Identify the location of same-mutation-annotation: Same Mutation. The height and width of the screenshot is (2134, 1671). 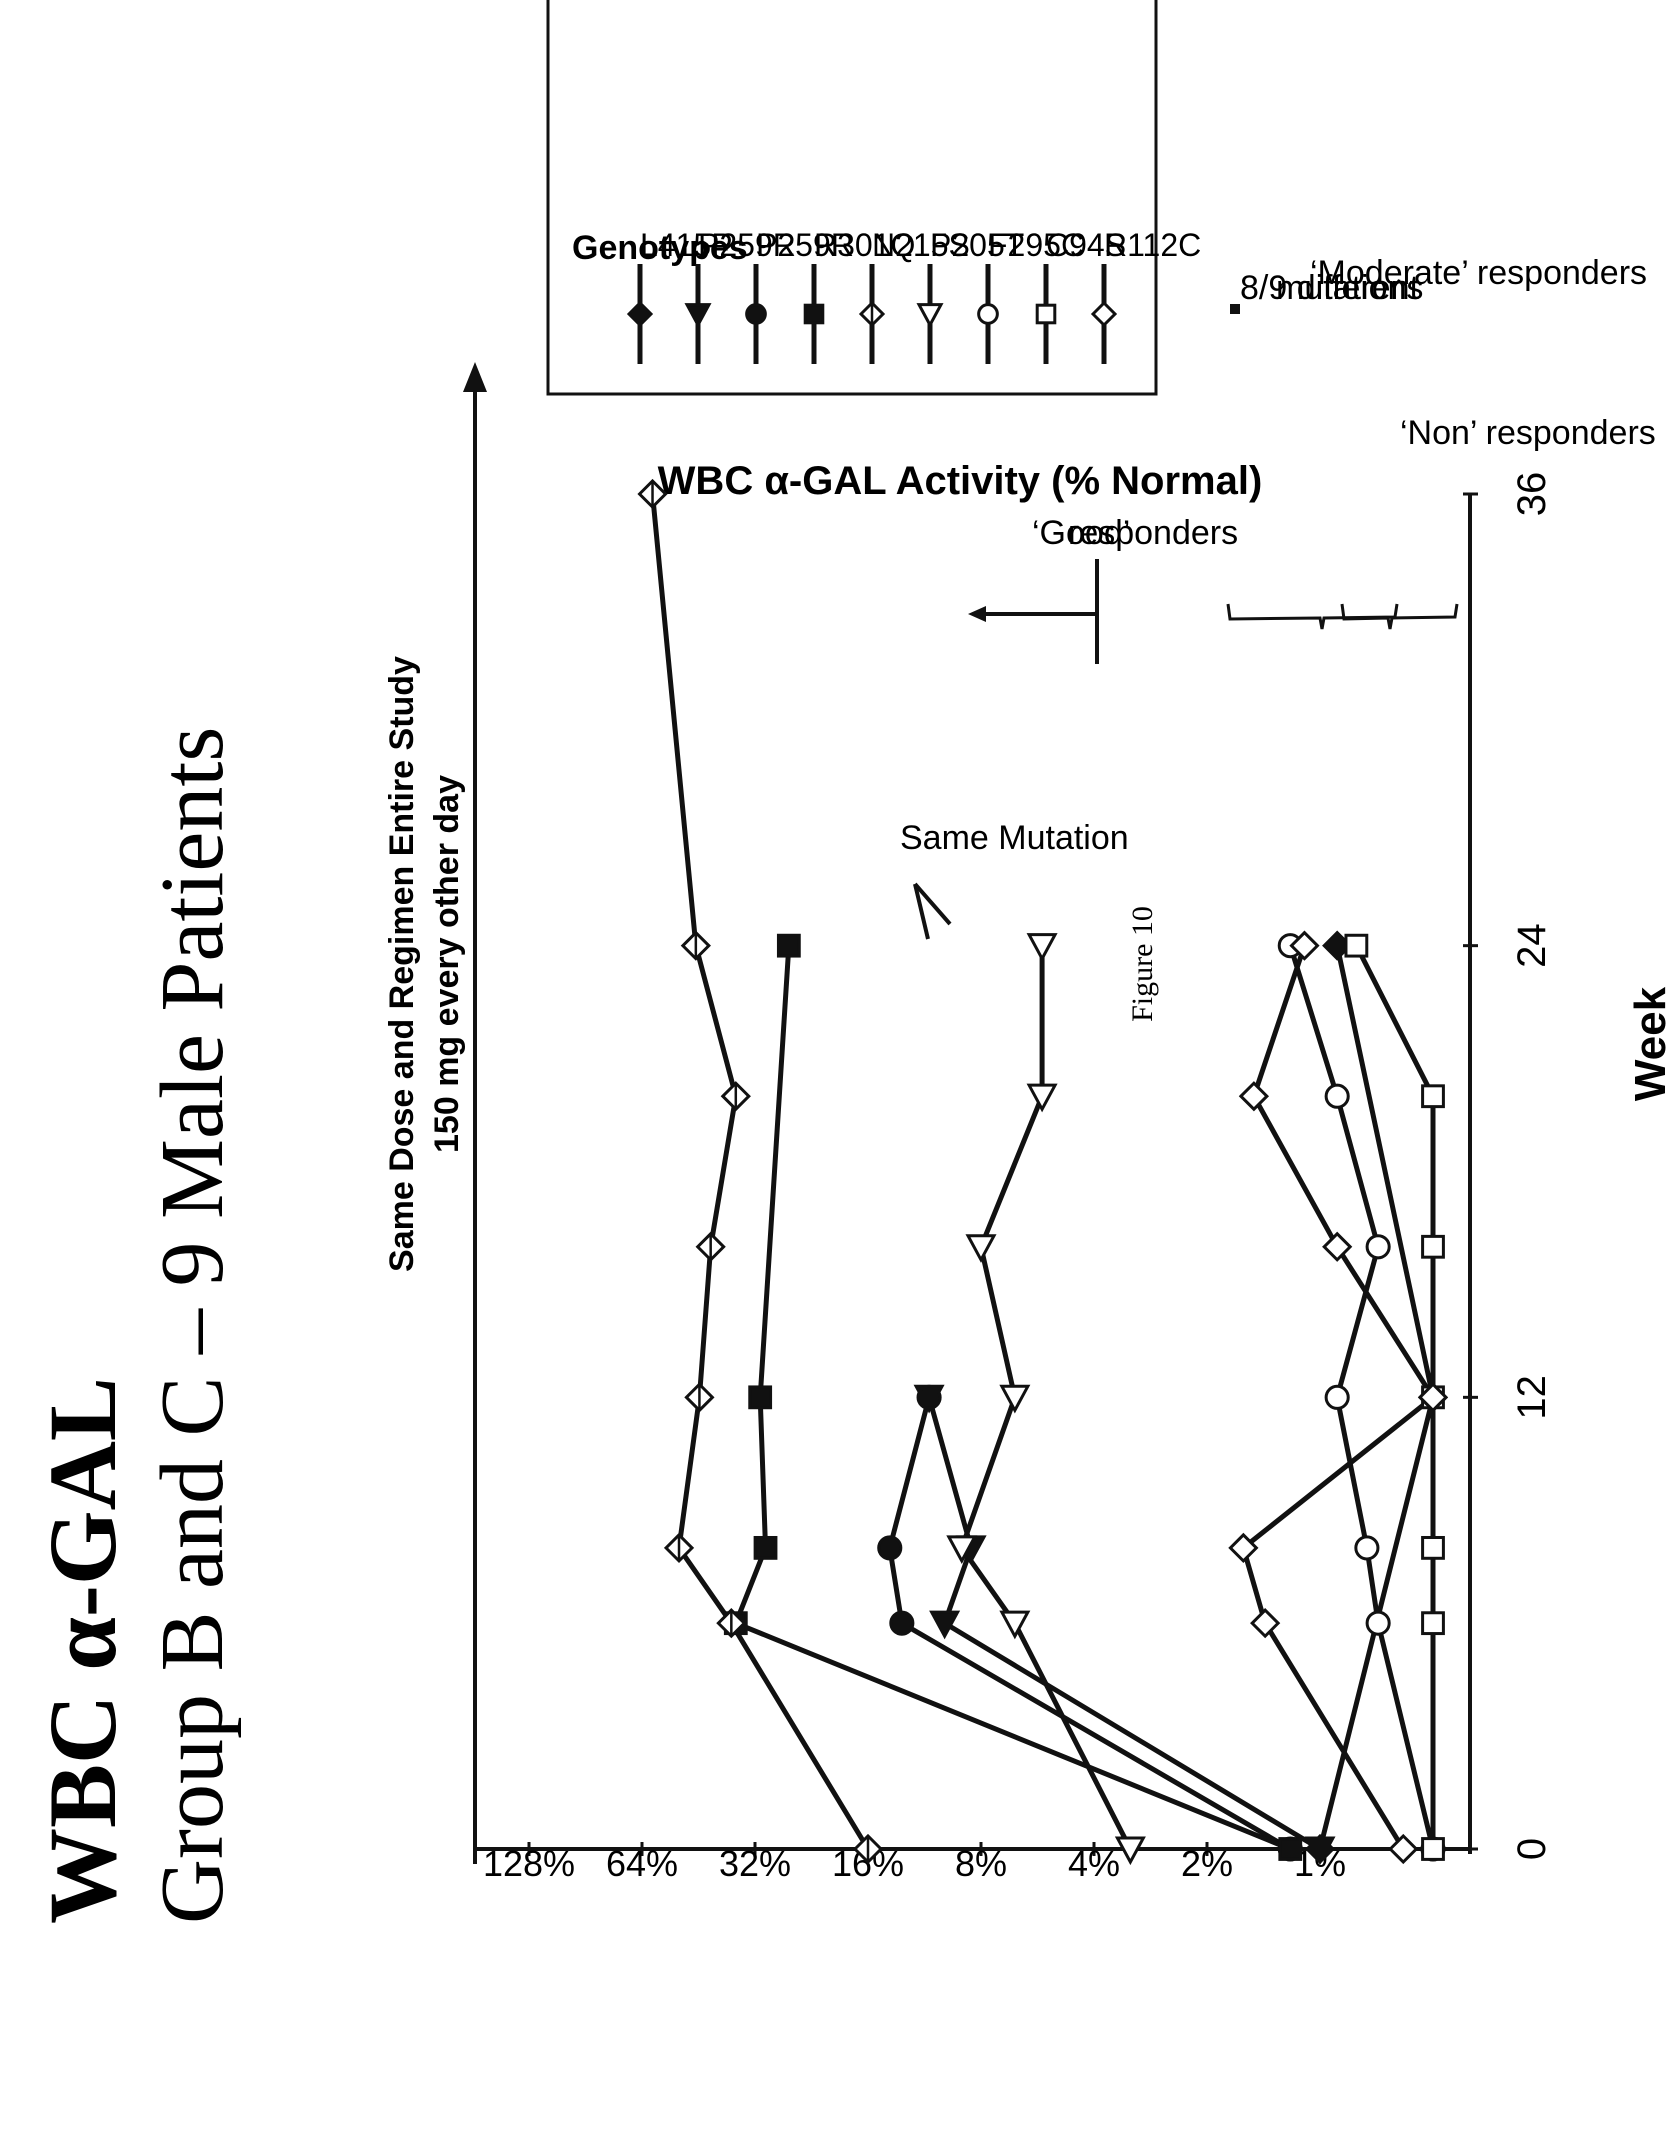
(1014, 879).